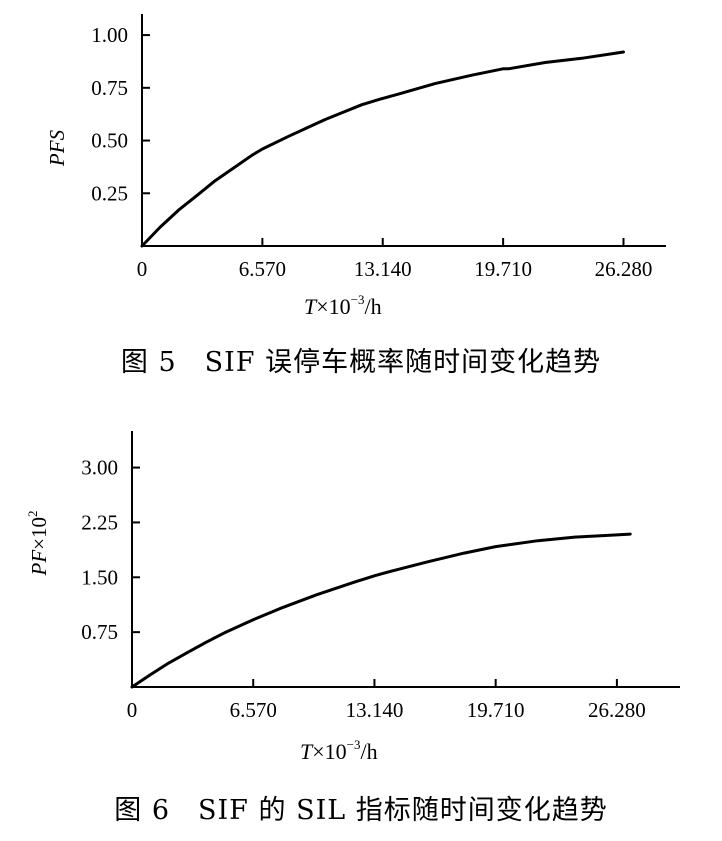  I want to click on figure-caption: 图 5 SIF 误停车概率随时间变化趋势, so click(361, 362).